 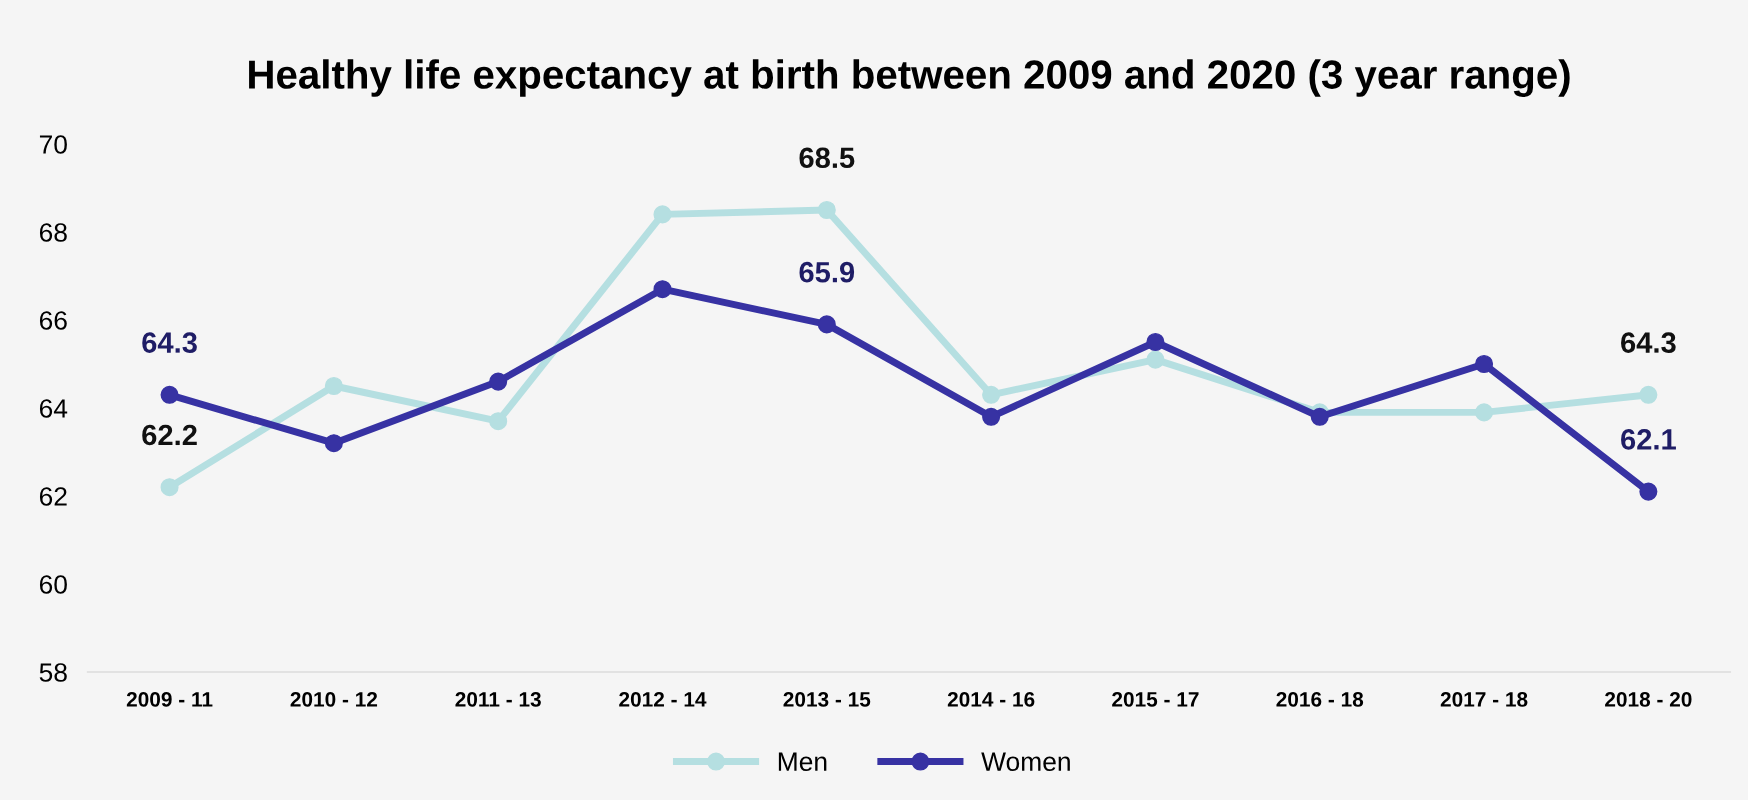 I want to click on y-tick-label: 66, so click(x=53, y=320).